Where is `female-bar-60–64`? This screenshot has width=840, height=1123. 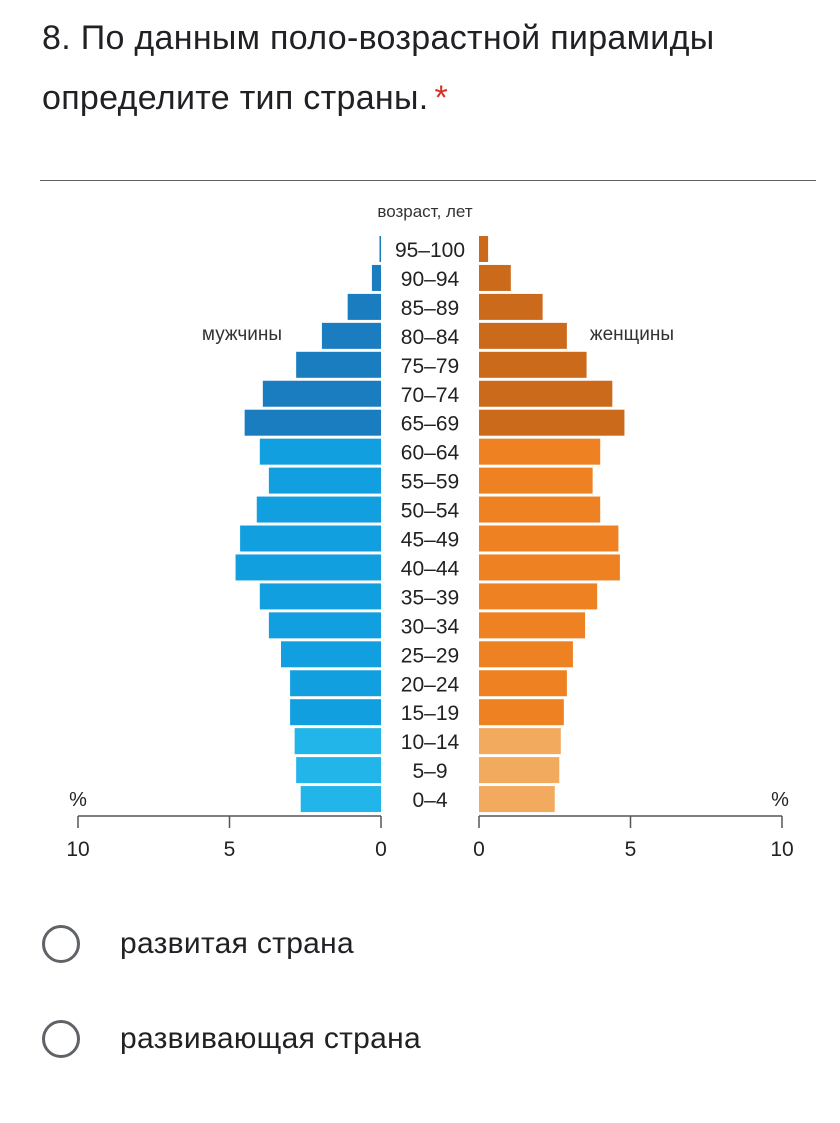 female-bar-60–64 is located at coordinates (540, 451).